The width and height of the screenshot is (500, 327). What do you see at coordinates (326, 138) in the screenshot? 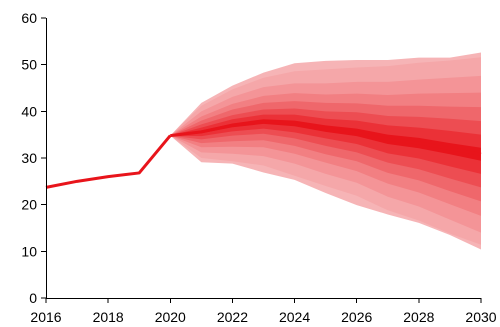
I see `central-projection-line` at bounding box center [326, 138].